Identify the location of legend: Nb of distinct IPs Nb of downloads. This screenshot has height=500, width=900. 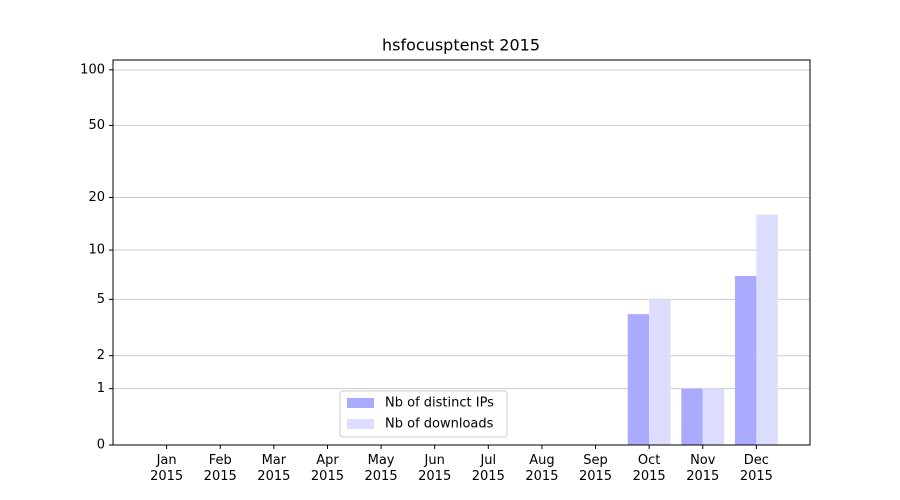
(423, 414).